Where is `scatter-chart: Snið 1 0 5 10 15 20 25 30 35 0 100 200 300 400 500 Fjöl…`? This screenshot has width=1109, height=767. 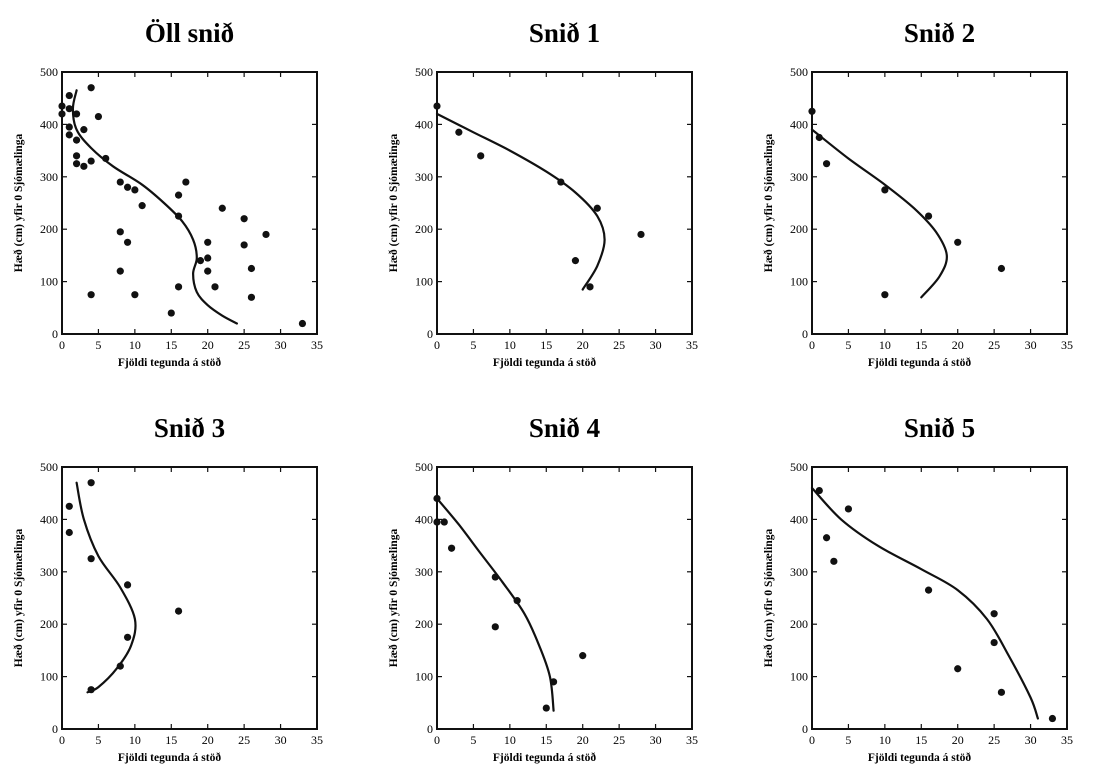 scatter-chart: Snið 1 0 5 10 15 20 25 30 35 0 100 200 300 400 500 Fjöl… is located at coordinates (542, 193).